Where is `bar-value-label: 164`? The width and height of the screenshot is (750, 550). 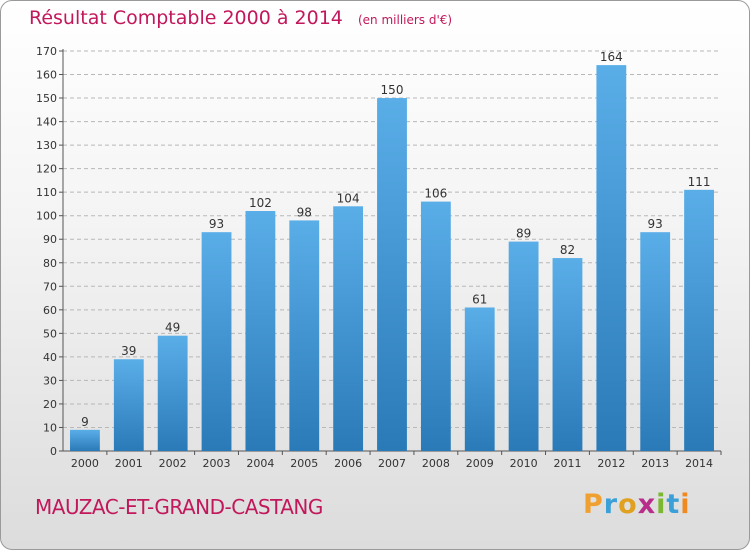 bar-value-label: 164 is located at coordinates (611, 57).